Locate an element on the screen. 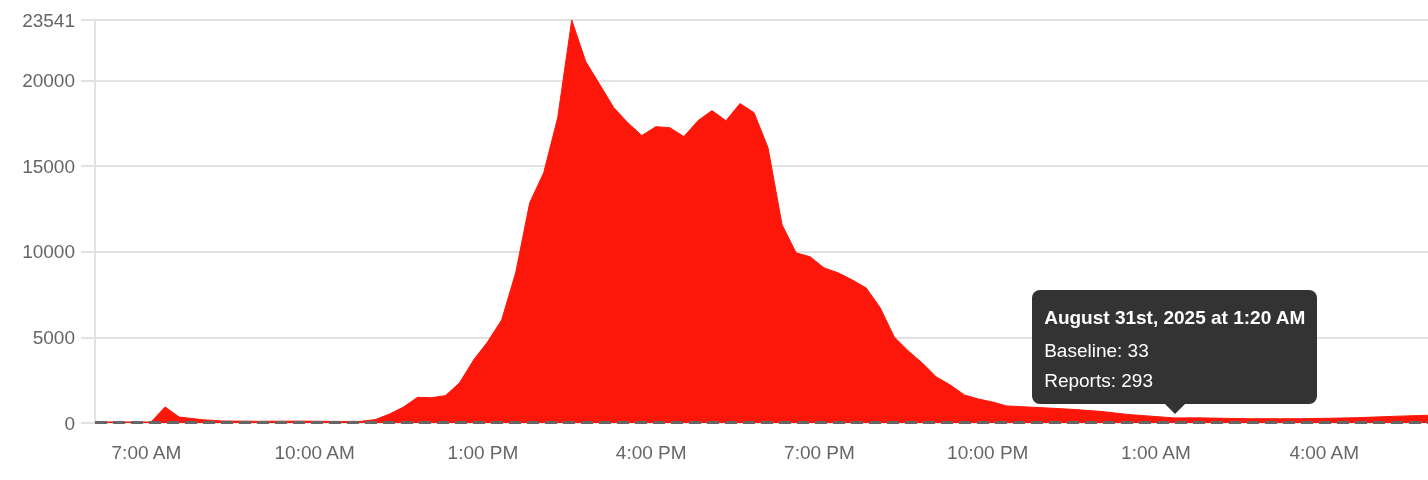 The height and width of the screenshot is (480, 1428). x-tick-label: 4:00 AM is located at coordinates (1324, 452).